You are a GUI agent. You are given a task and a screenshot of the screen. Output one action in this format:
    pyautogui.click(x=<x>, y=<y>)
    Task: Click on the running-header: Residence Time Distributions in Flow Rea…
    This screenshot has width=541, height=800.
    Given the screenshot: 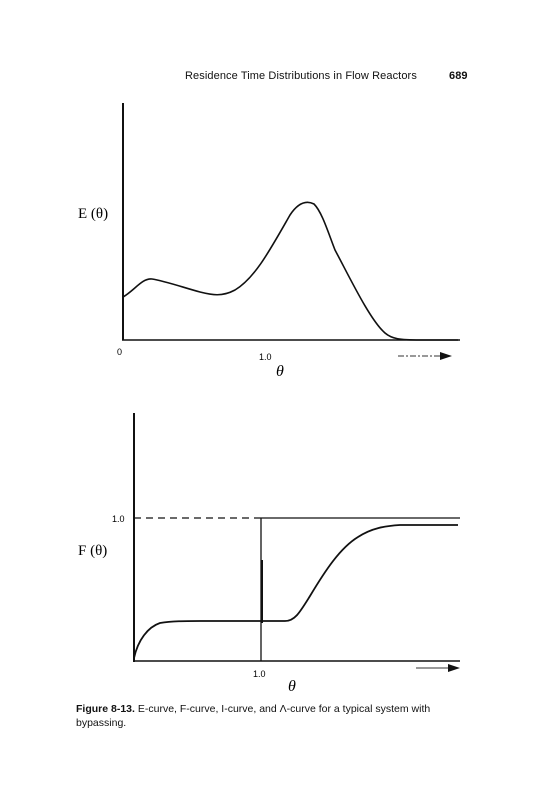 What is the action you would take?
    pyautogui.click(x=326, y=76)
    